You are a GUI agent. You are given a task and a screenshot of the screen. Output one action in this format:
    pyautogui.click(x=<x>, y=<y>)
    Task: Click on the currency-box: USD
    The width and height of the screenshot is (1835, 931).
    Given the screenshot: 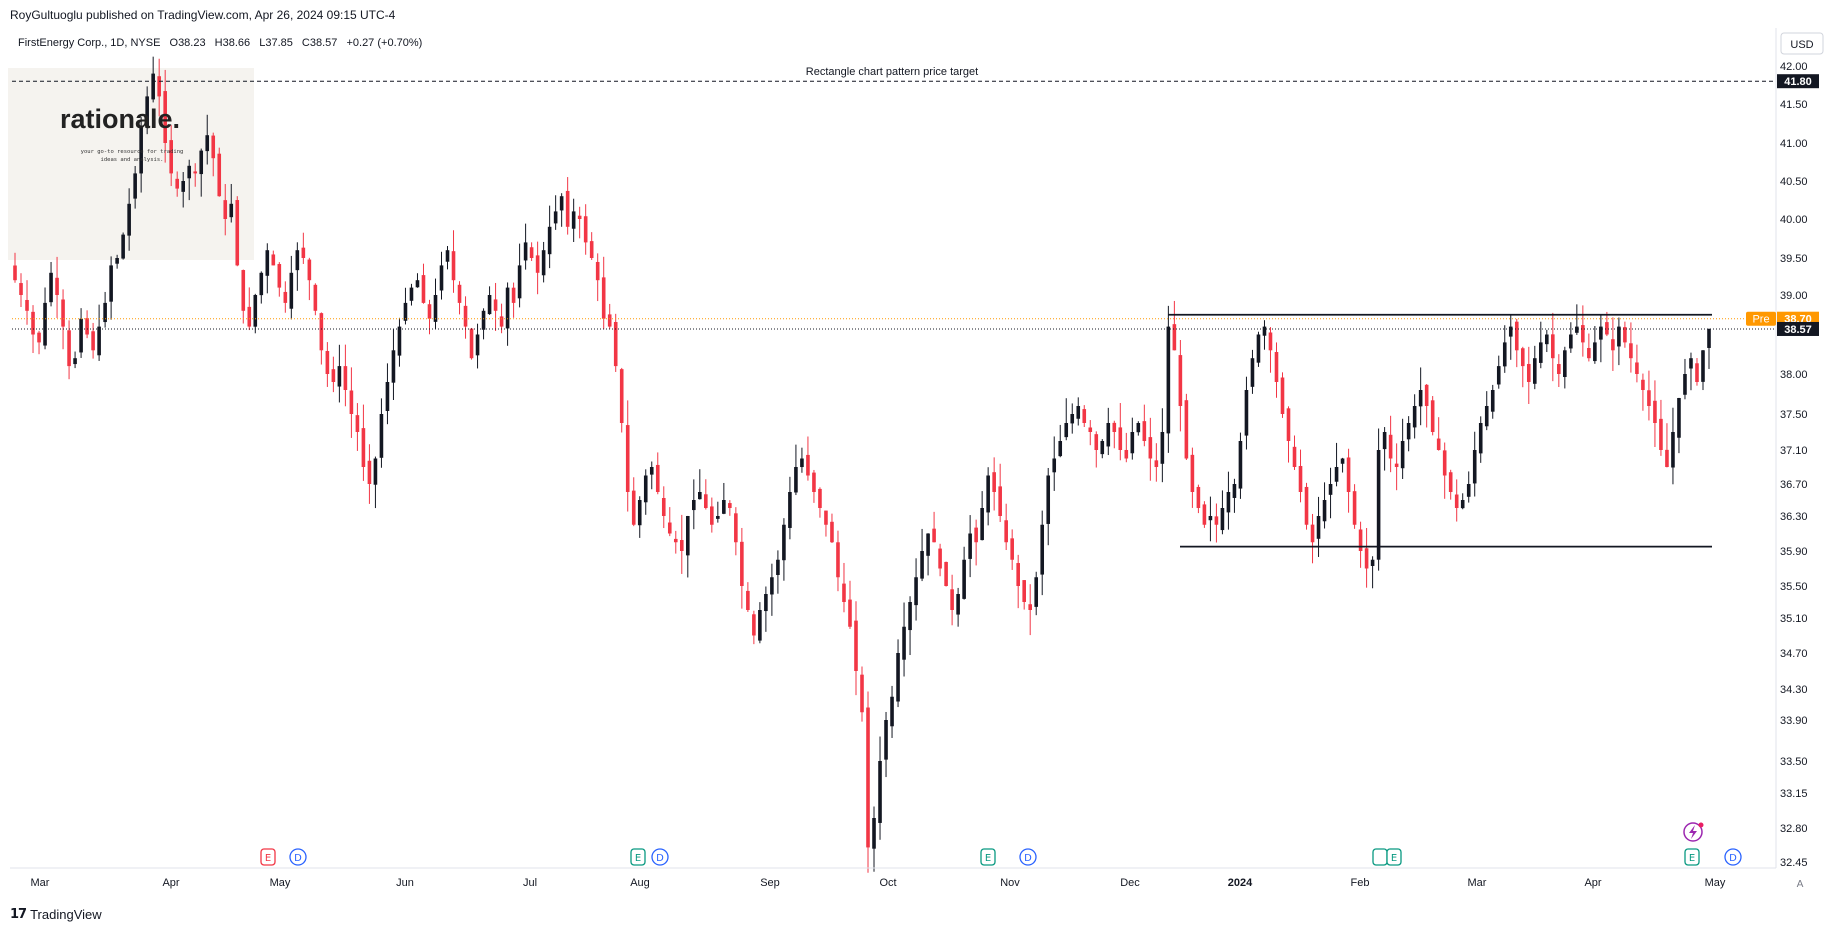 What is the action you would take?
    pyautogui.click(x=1802, y=43)
    